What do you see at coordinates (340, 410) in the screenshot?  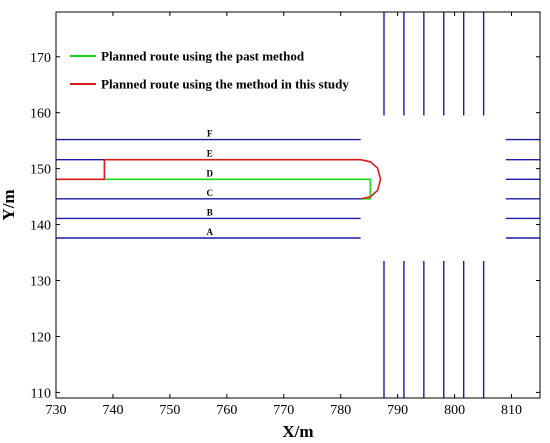 I see `x-tick-label: 780` at bounding box center [340, 410].